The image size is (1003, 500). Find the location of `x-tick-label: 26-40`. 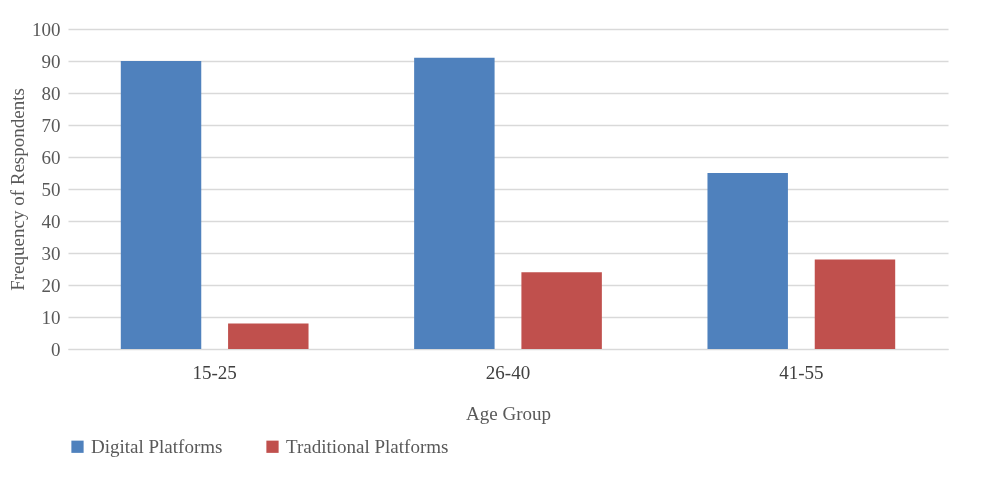

x-tick-label: 26-40 is located at coordinates (508, 372).